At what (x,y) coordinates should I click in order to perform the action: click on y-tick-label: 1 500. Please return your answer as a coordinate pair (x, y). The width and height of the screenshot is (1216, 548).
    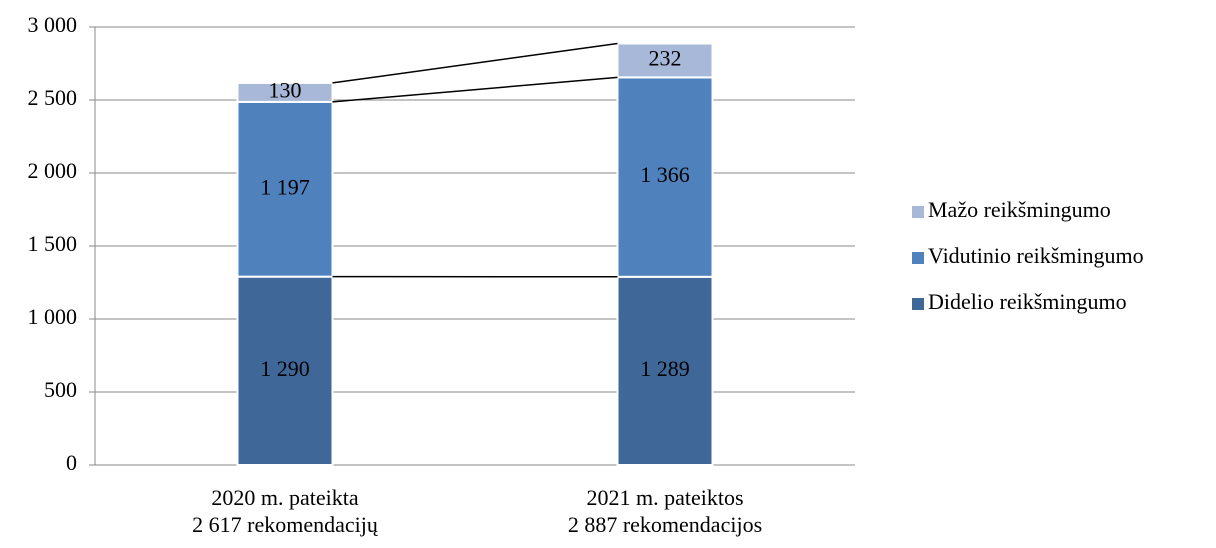
    Looking at the image, I should click on (53, 243).